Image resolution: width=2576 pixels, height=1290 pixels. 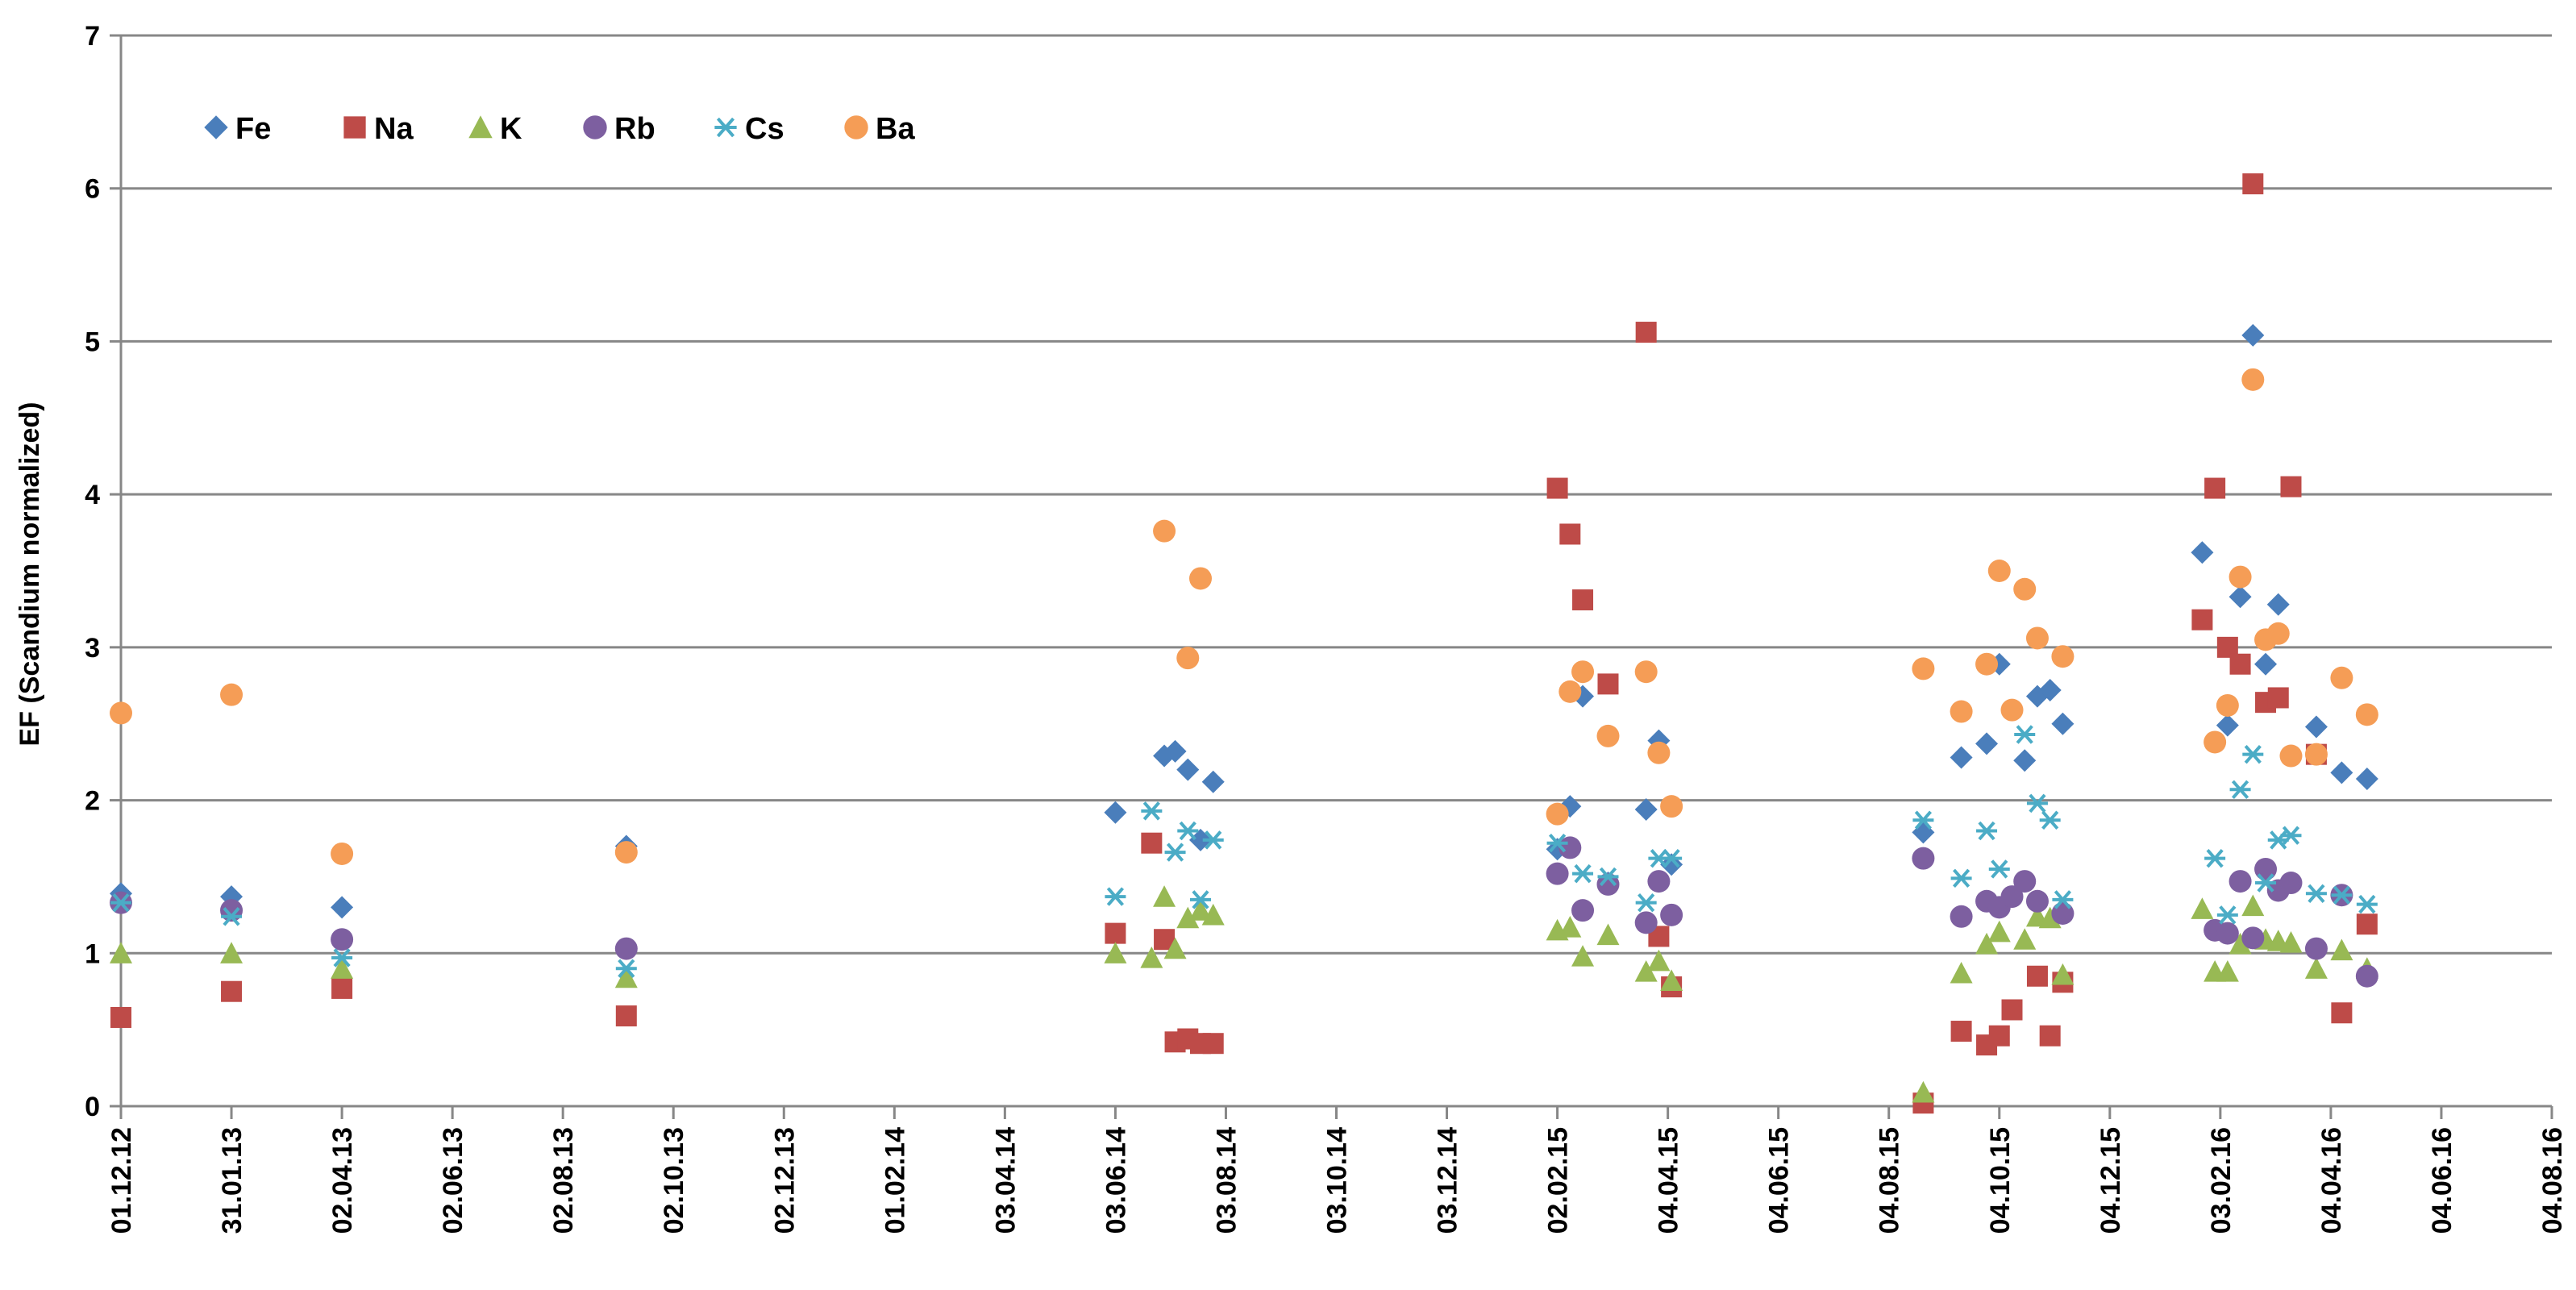 What do you see at coordinates (1558, 1180) in the screenshot?
I see `x-tick-label: 02.02.15` at bounding box center [1558, 1180].